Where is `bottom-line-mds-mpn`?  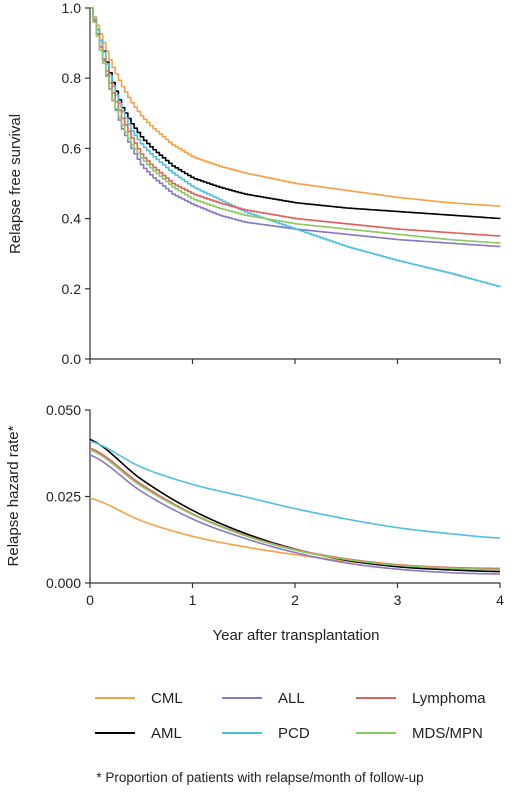
bottom-line-mds-mpn is located at coordinates (295, 510).